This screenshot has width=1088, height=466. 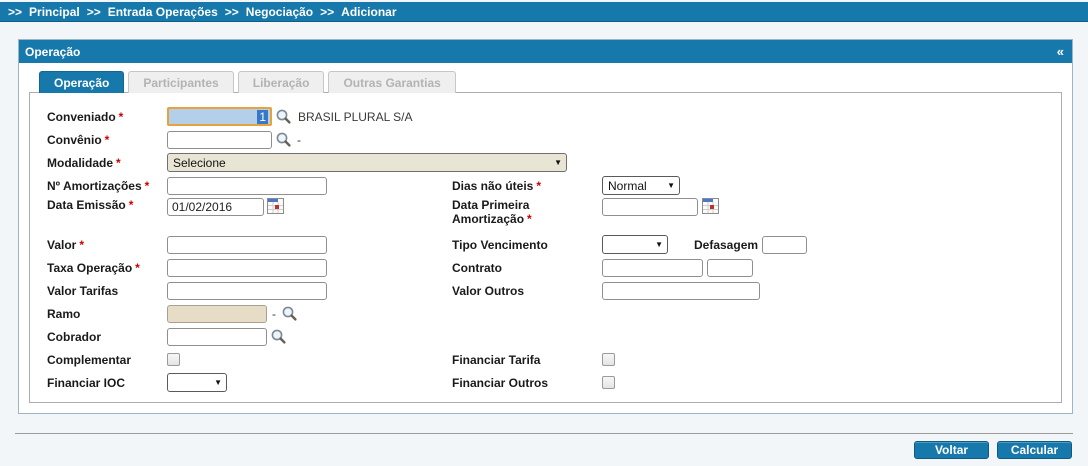 I want to click on data-primeira-amortizacao-input, so click(x=650, y=207).